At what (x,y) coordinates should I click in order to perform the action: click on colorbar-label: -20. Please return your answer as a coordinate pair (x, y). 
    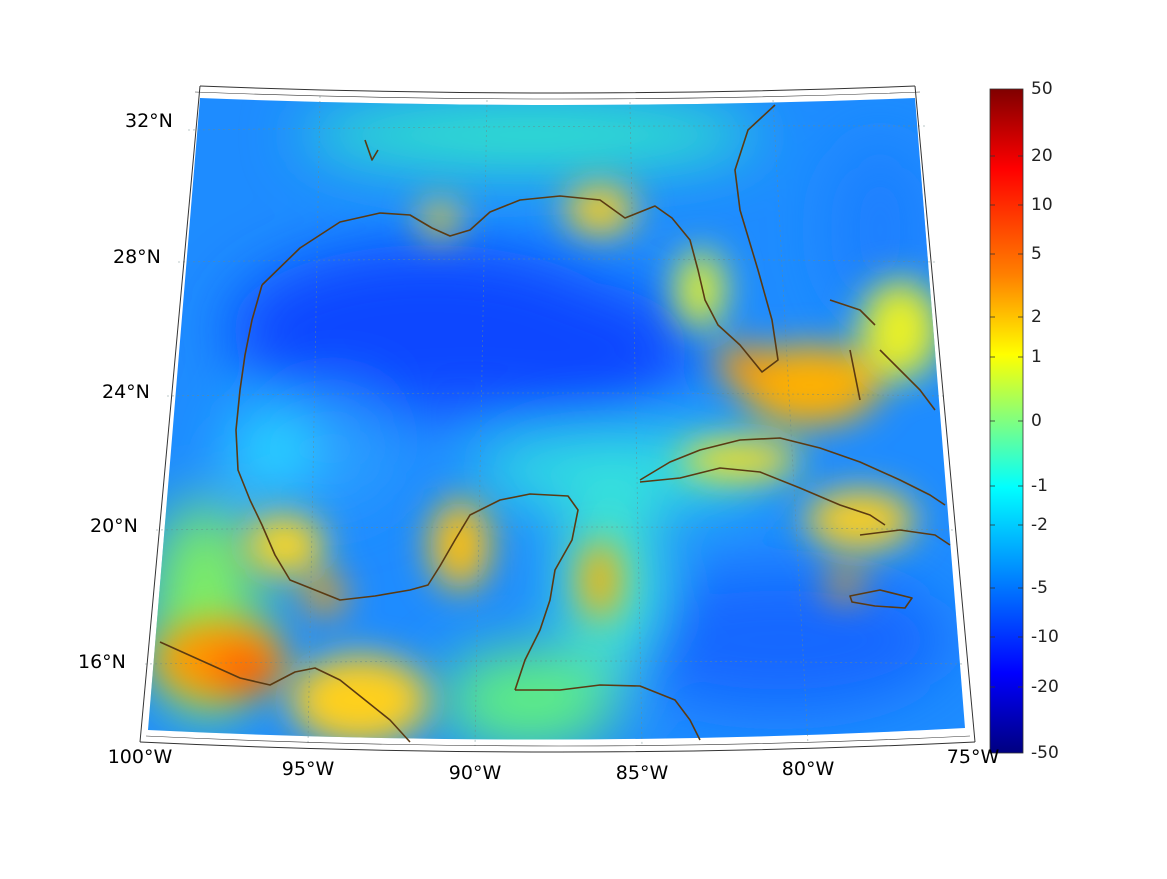
    Looking at the image, I should click on (1045, 687).